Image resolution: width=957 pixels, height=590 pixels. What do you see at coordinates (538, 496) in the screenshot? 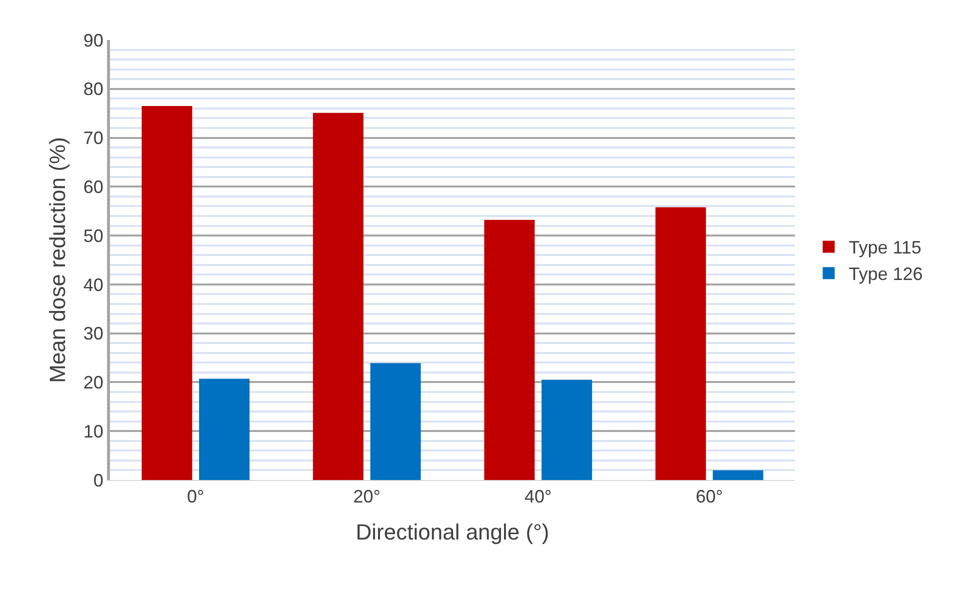
I see `x-tick-label: 40°` at bounding box center [538, 496].